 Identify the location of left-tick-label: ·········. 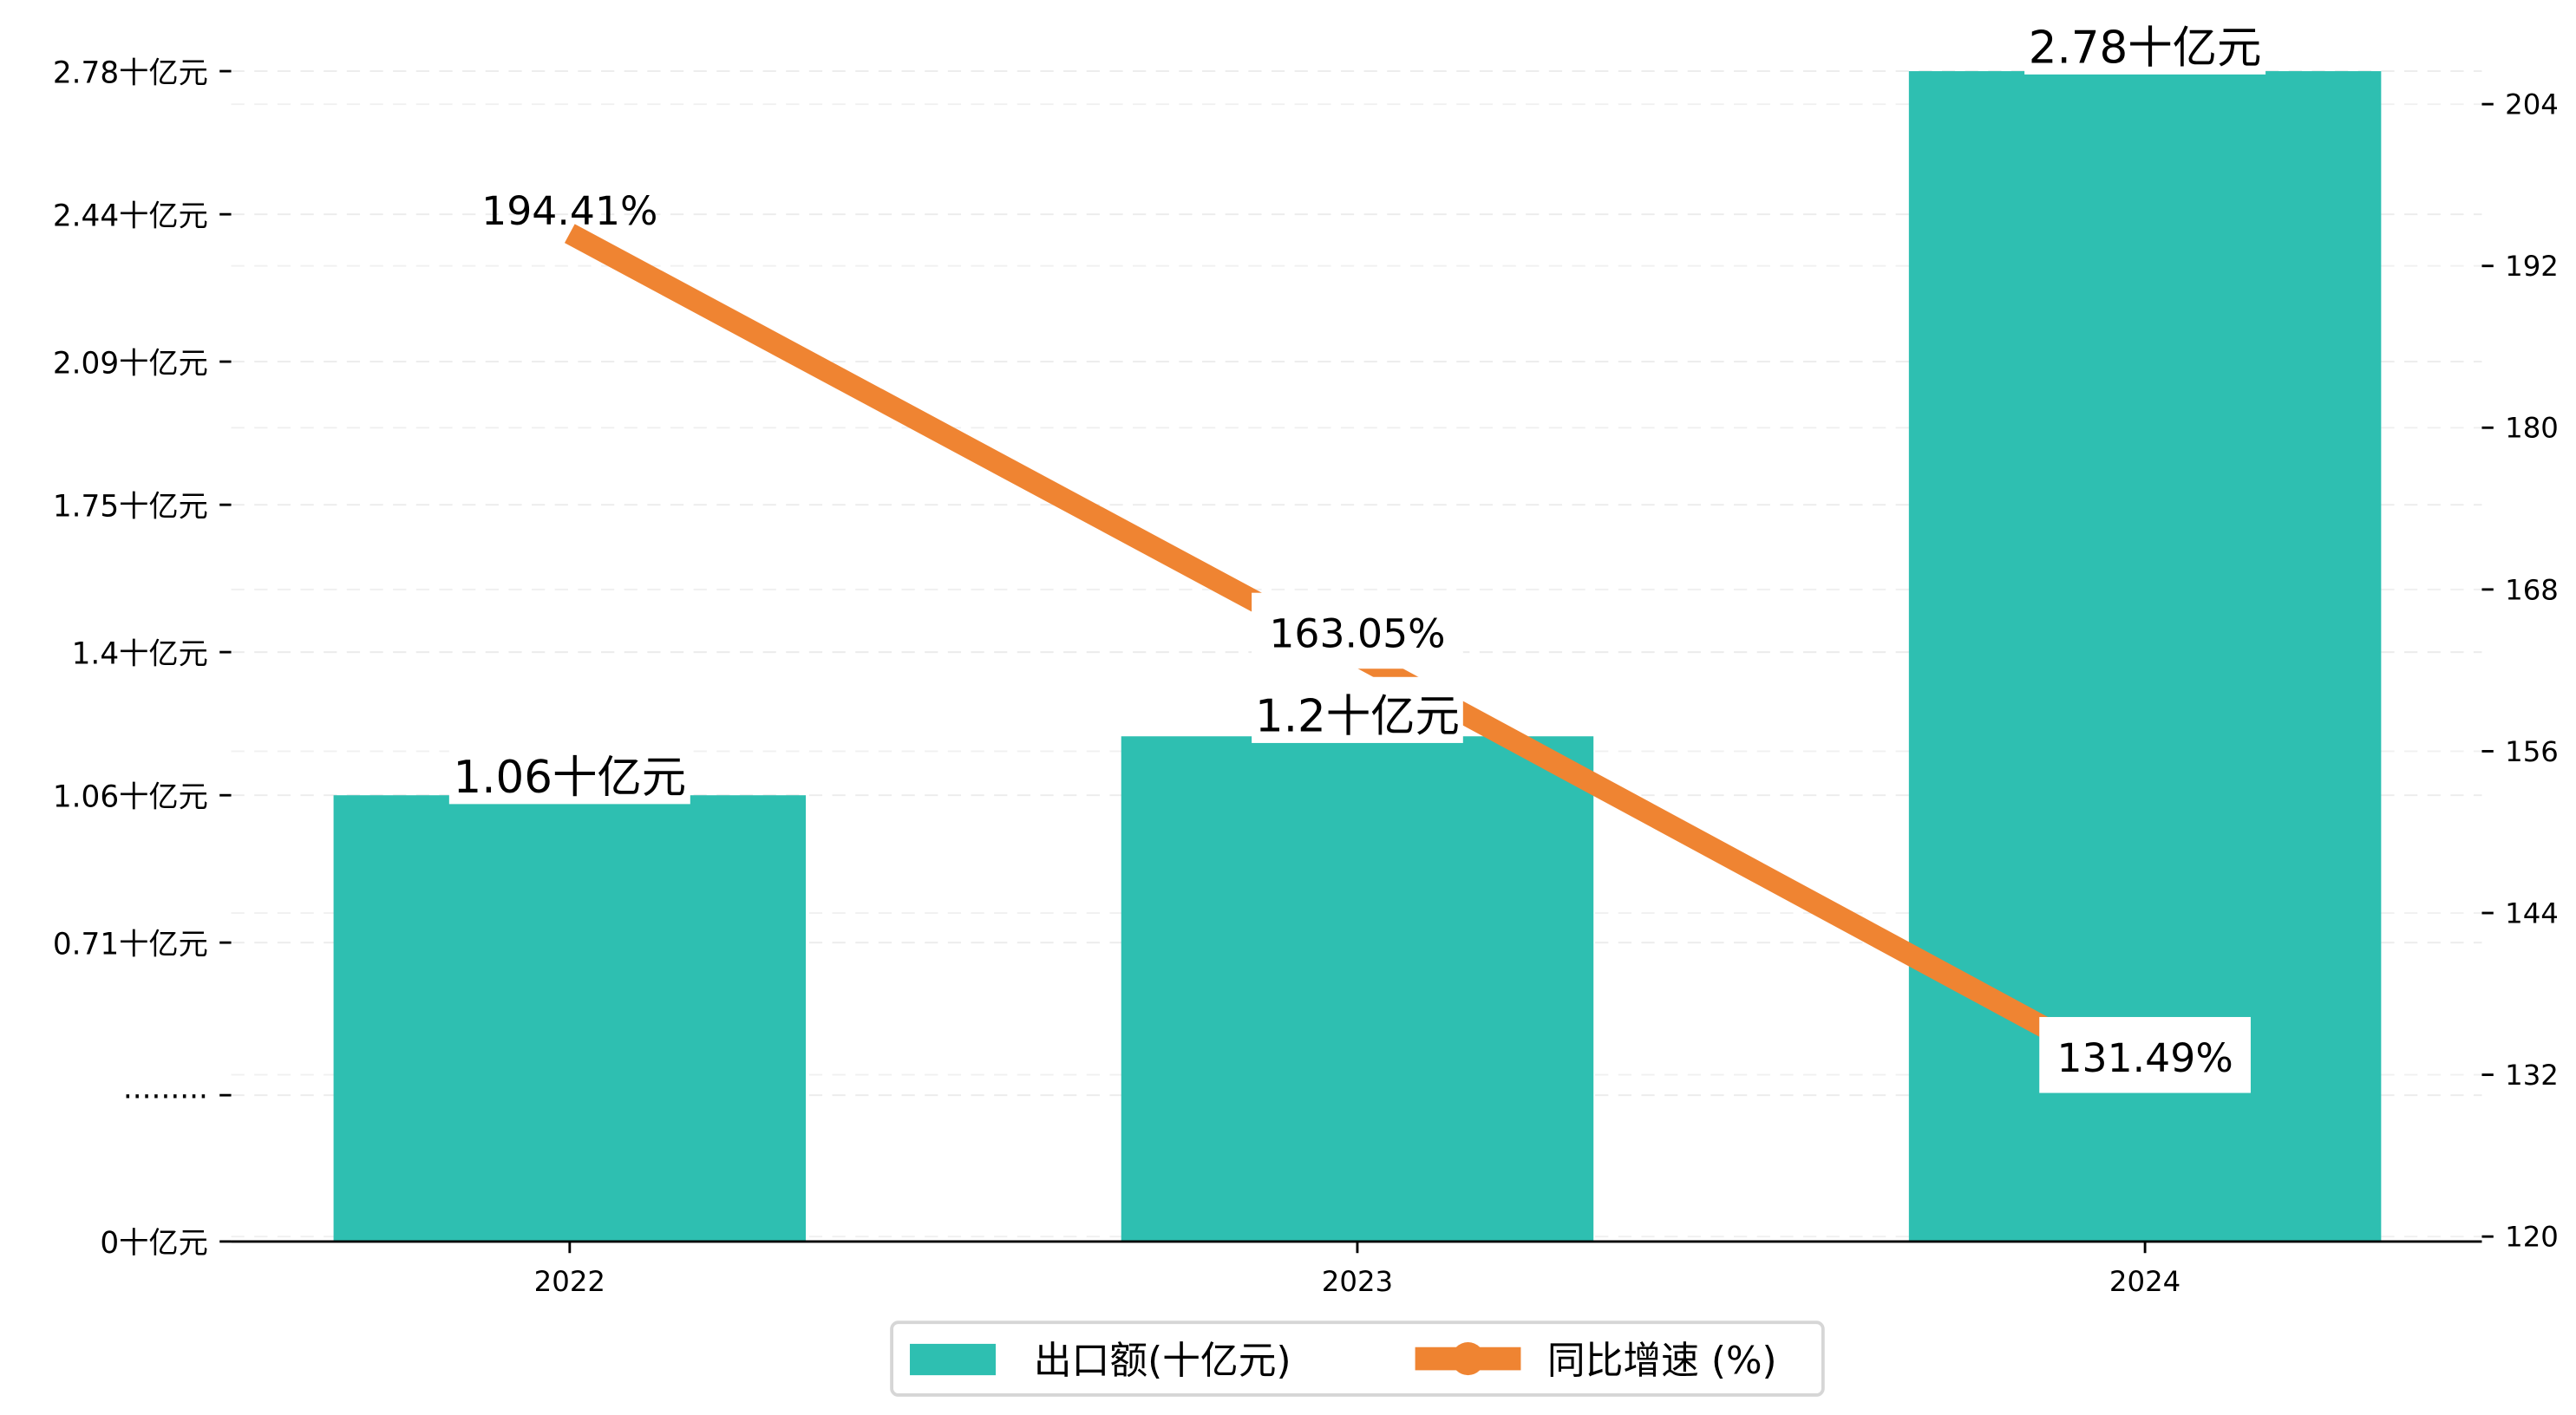
(165, 1096).